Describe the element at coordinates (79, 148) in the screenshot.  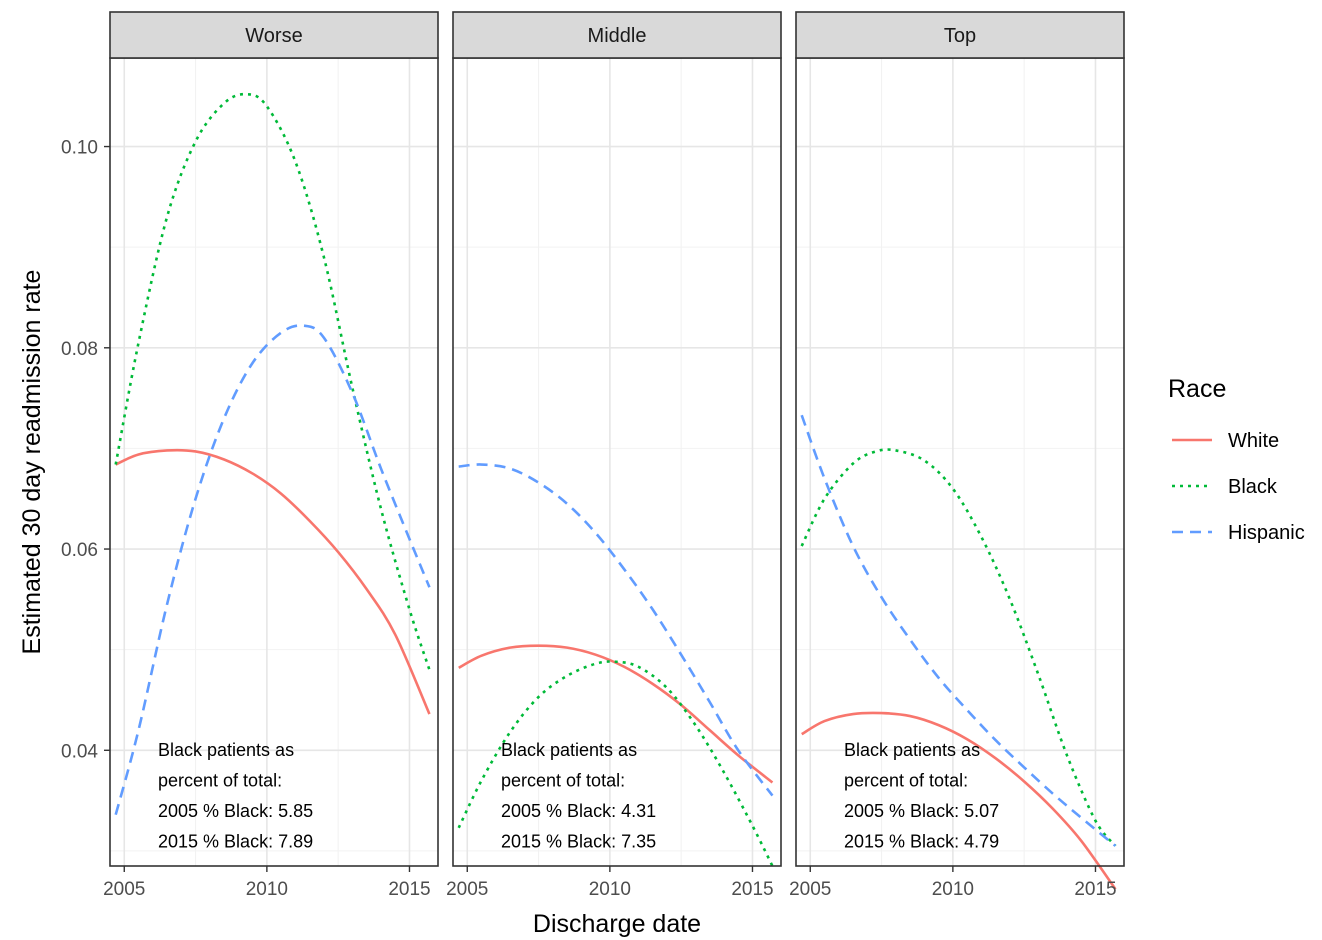
I see `y-tick-label: 0.10` at that location.